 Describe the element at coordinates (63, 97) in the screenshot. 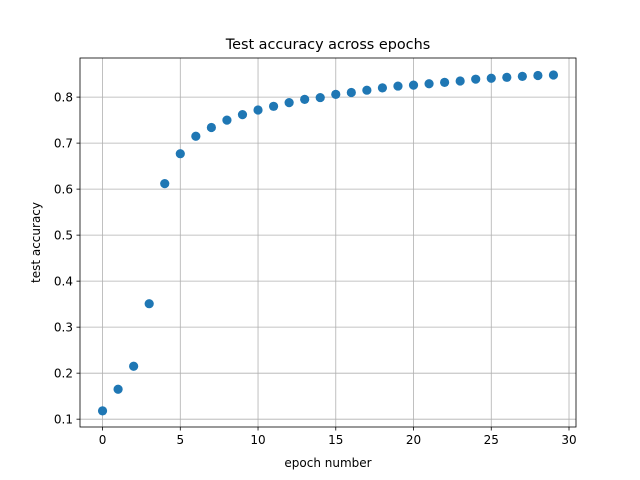

I see `y-tick-label: 0.8` at that location.